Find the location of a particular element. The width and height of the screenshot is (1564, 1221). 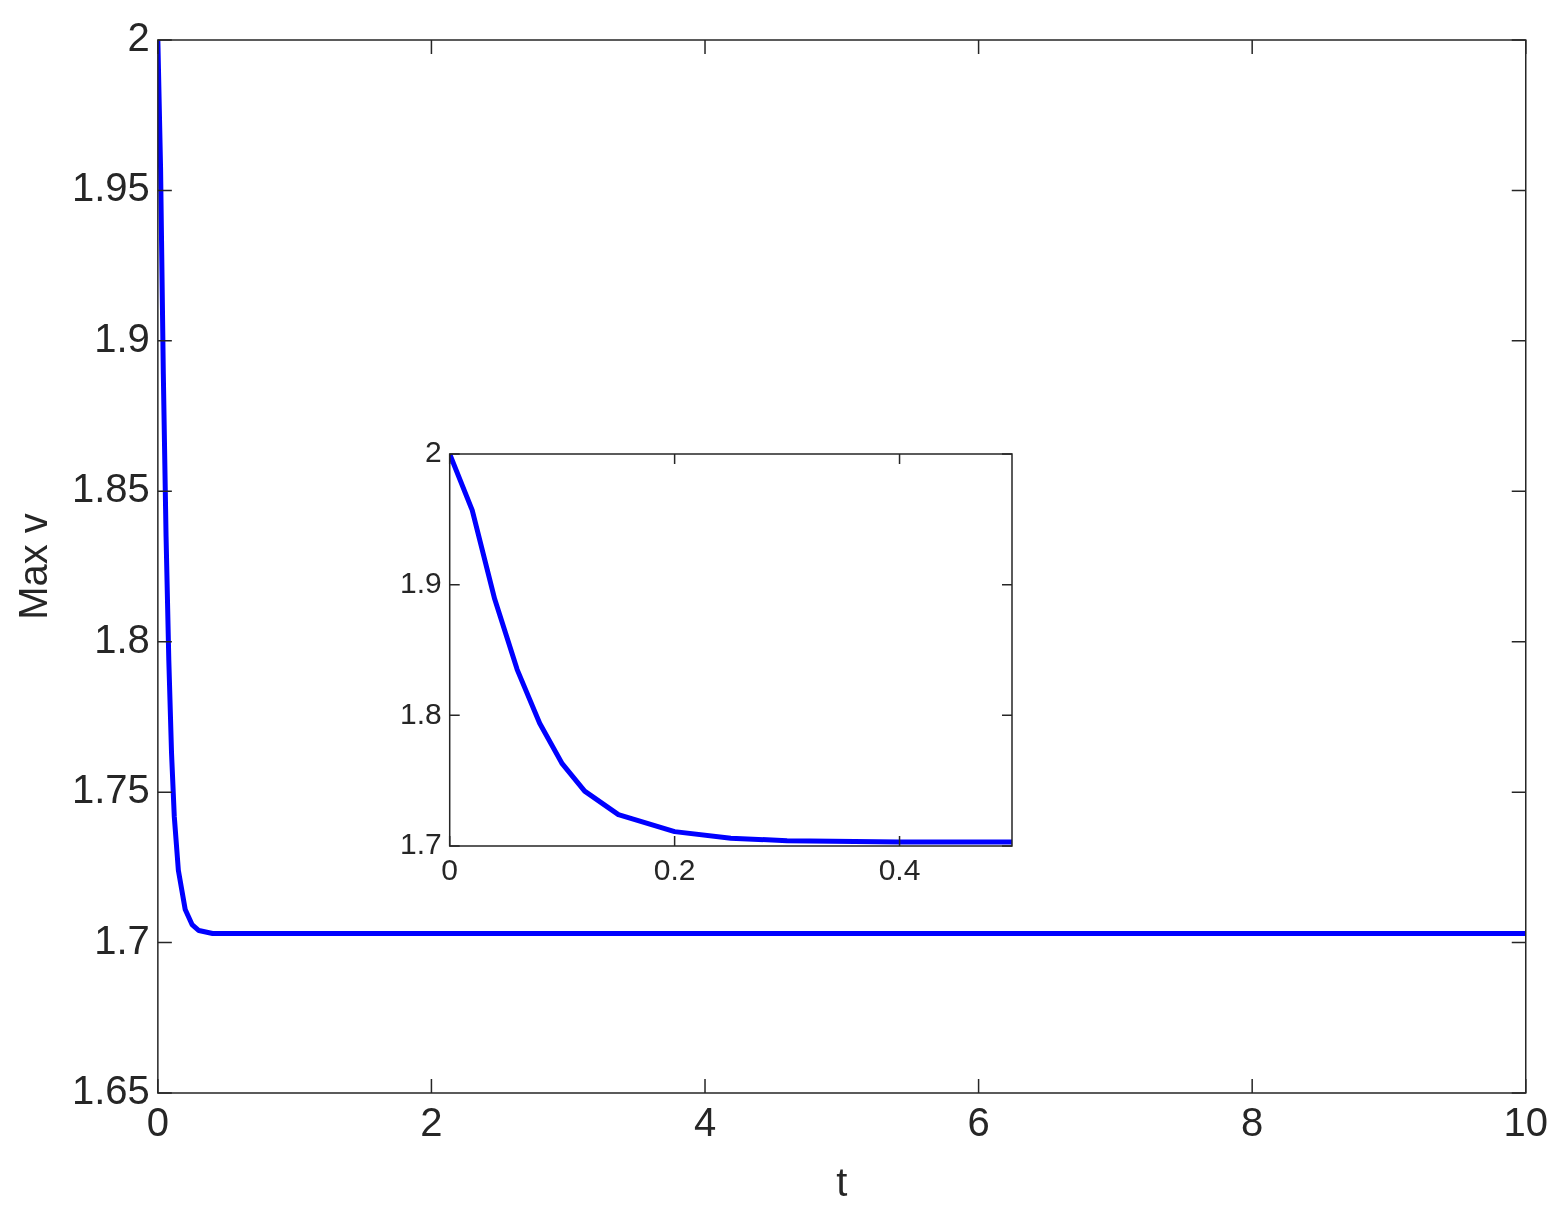

x-tick-label: 4 is located at coordinates (705, 1122).